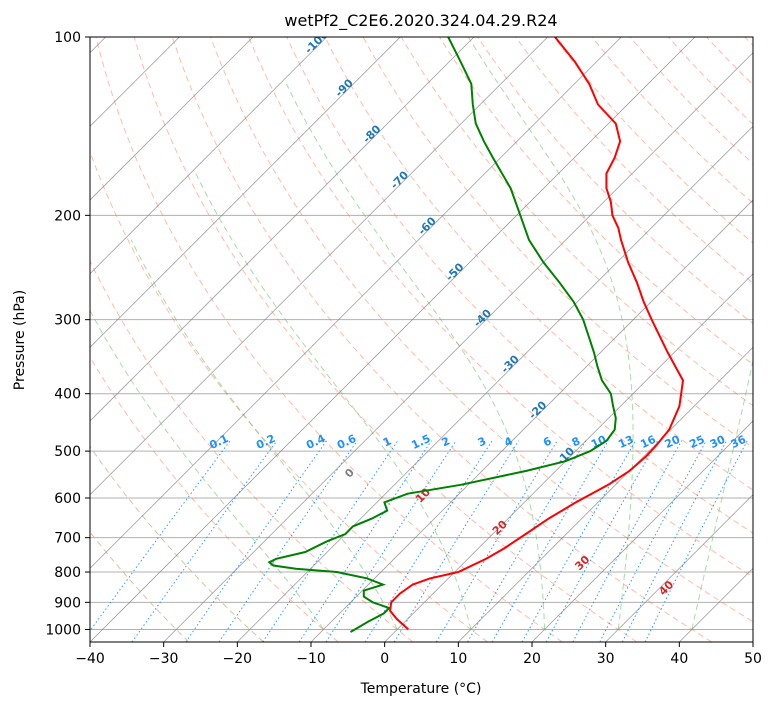  Describe the element at coordinates (67, 539) in the screenshot. I see `y-tick-label: 700` at that location.